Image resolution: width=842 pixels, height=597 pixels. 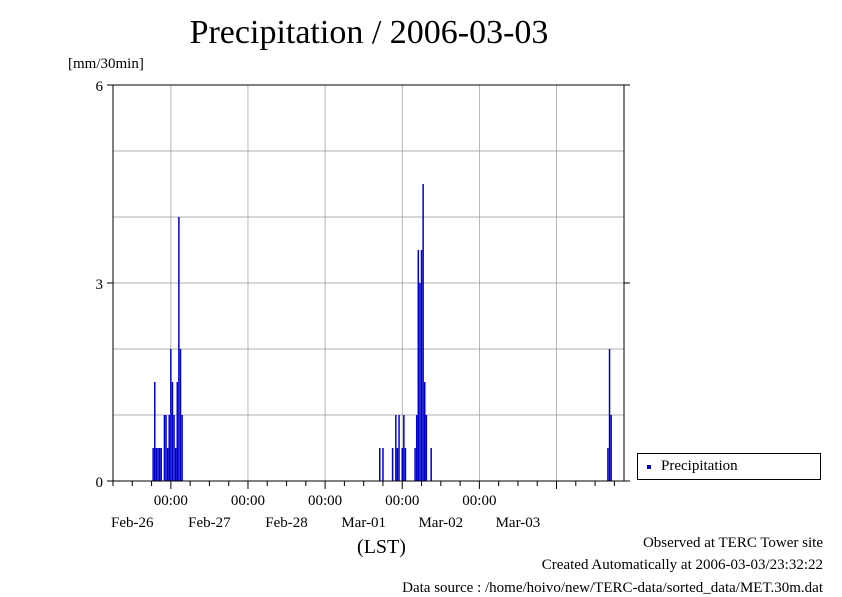 I want to click on x-axis-label: (LST), so click(x=381, y=547).